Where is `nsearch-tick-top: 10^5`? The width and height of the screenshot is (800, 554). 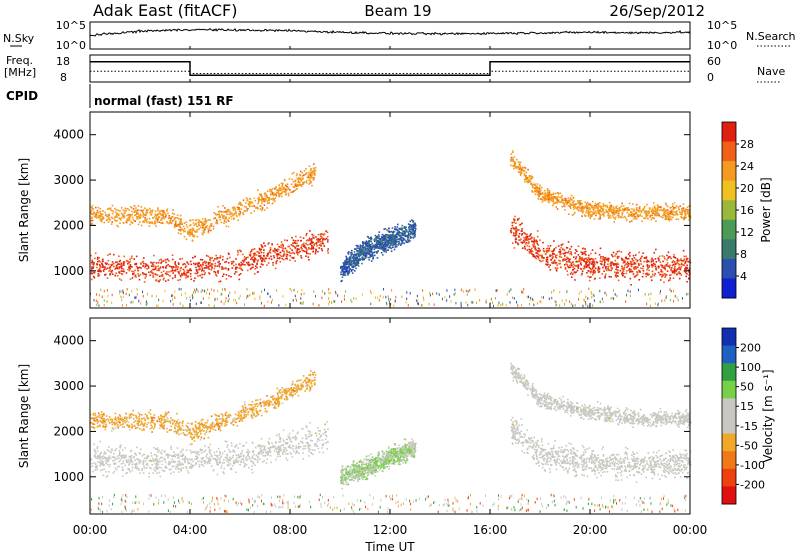
nsearch-tick-top: 10^5 is located at coordinates (722, 25).